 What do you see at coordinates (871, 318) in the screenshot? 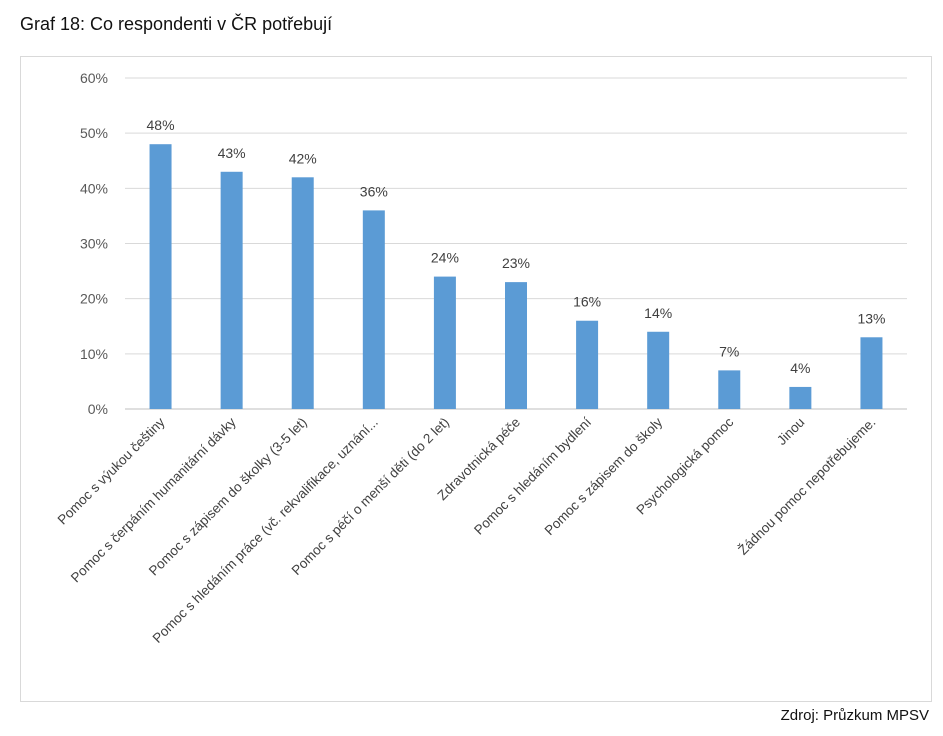
I see `data-label: 13%` at bounding box center [871, 318].